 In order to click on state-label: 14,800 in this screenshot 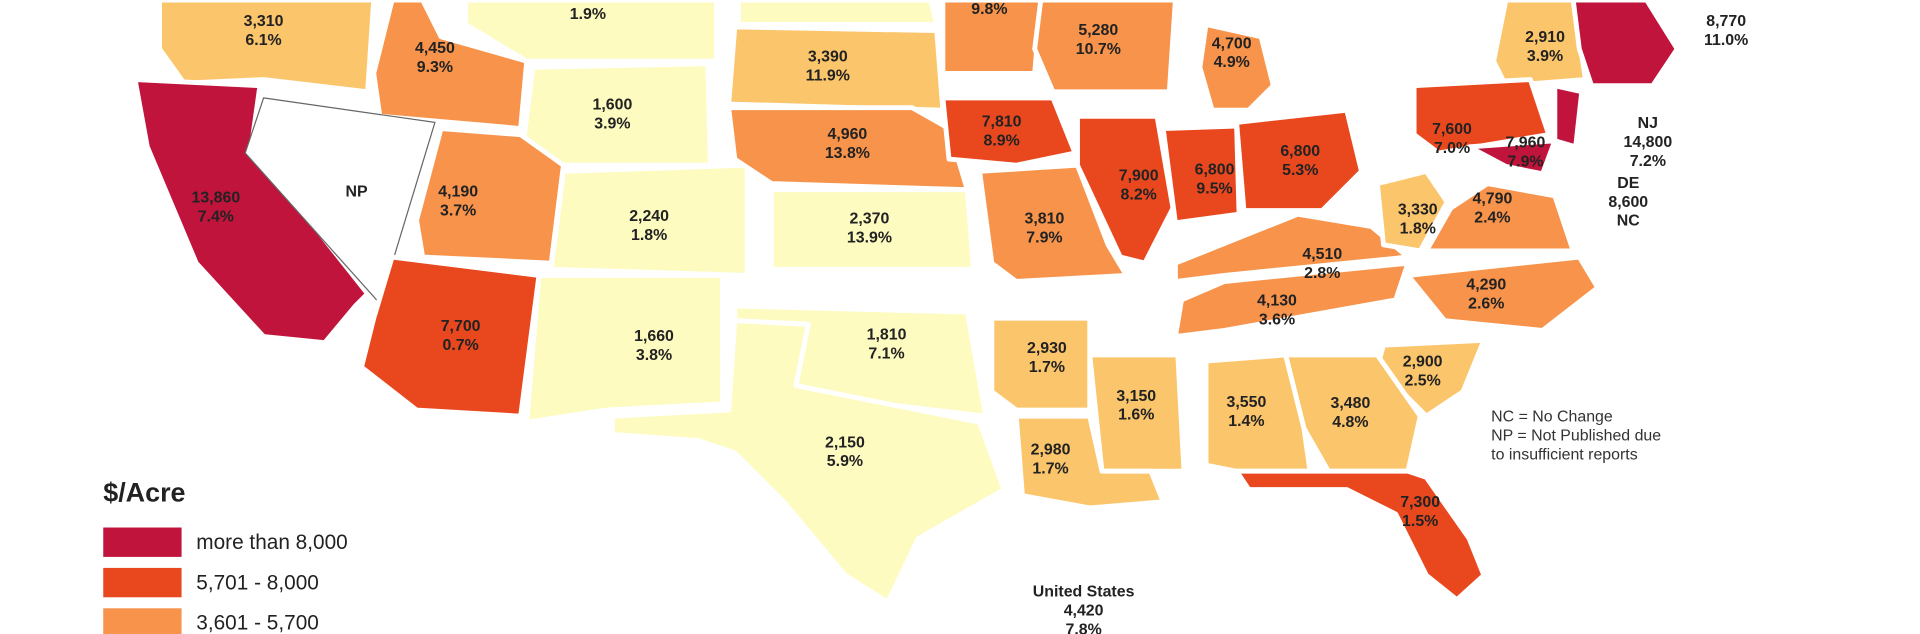, I will do `click(1648, 142)`.